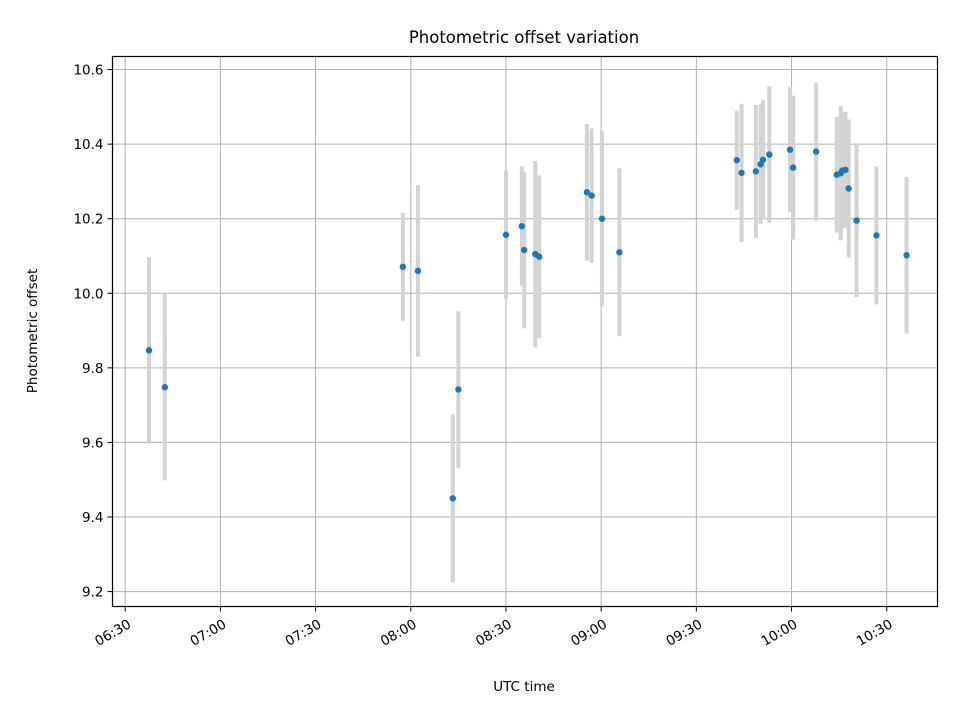 This screenshot has width=960, height=720. I want to click on x-tick-label: 09:00, so click(589, 632).